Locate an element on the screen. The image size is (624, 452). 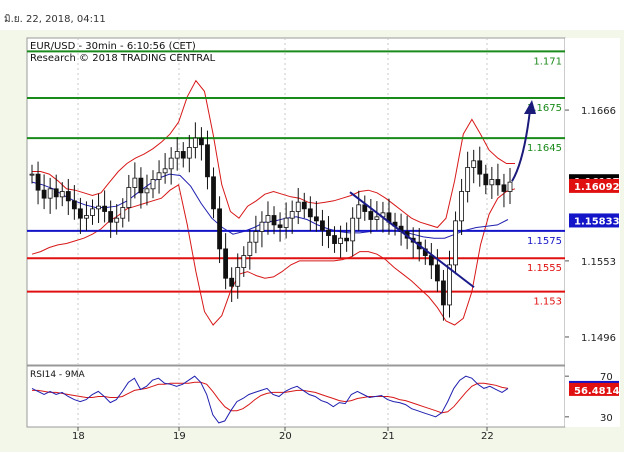
rsi-line is located at coordinates (270, 399).